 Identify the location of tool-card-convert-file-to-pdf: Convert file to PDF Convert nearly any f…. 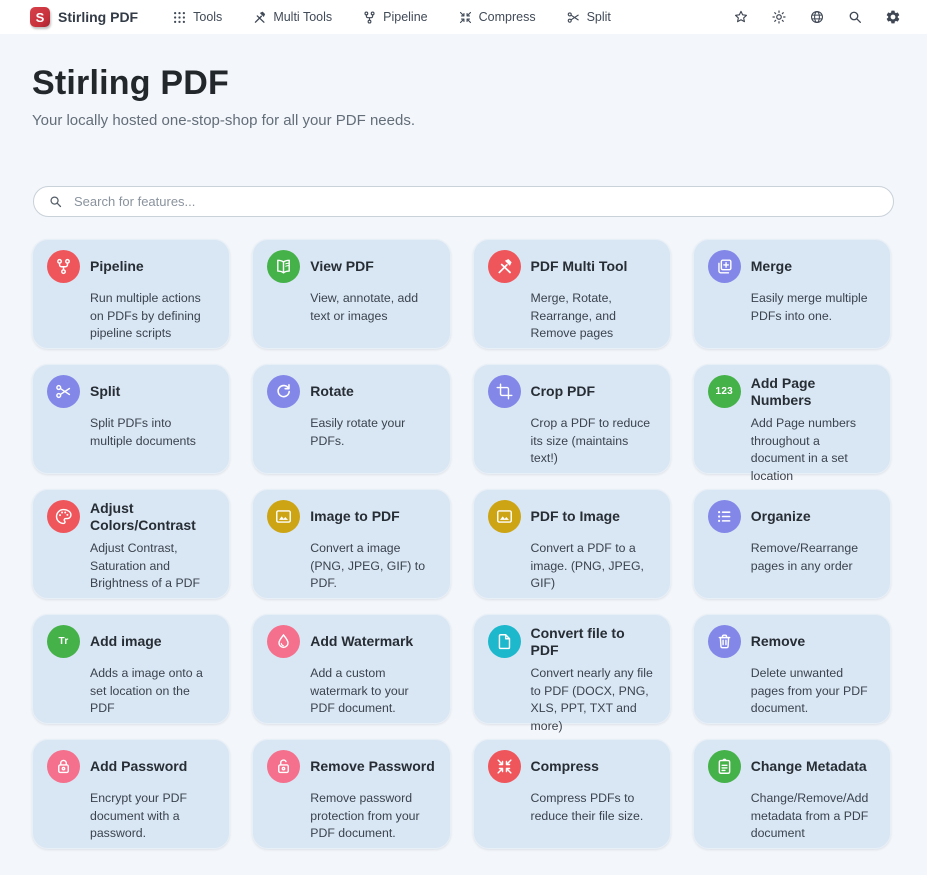
(571, 673).